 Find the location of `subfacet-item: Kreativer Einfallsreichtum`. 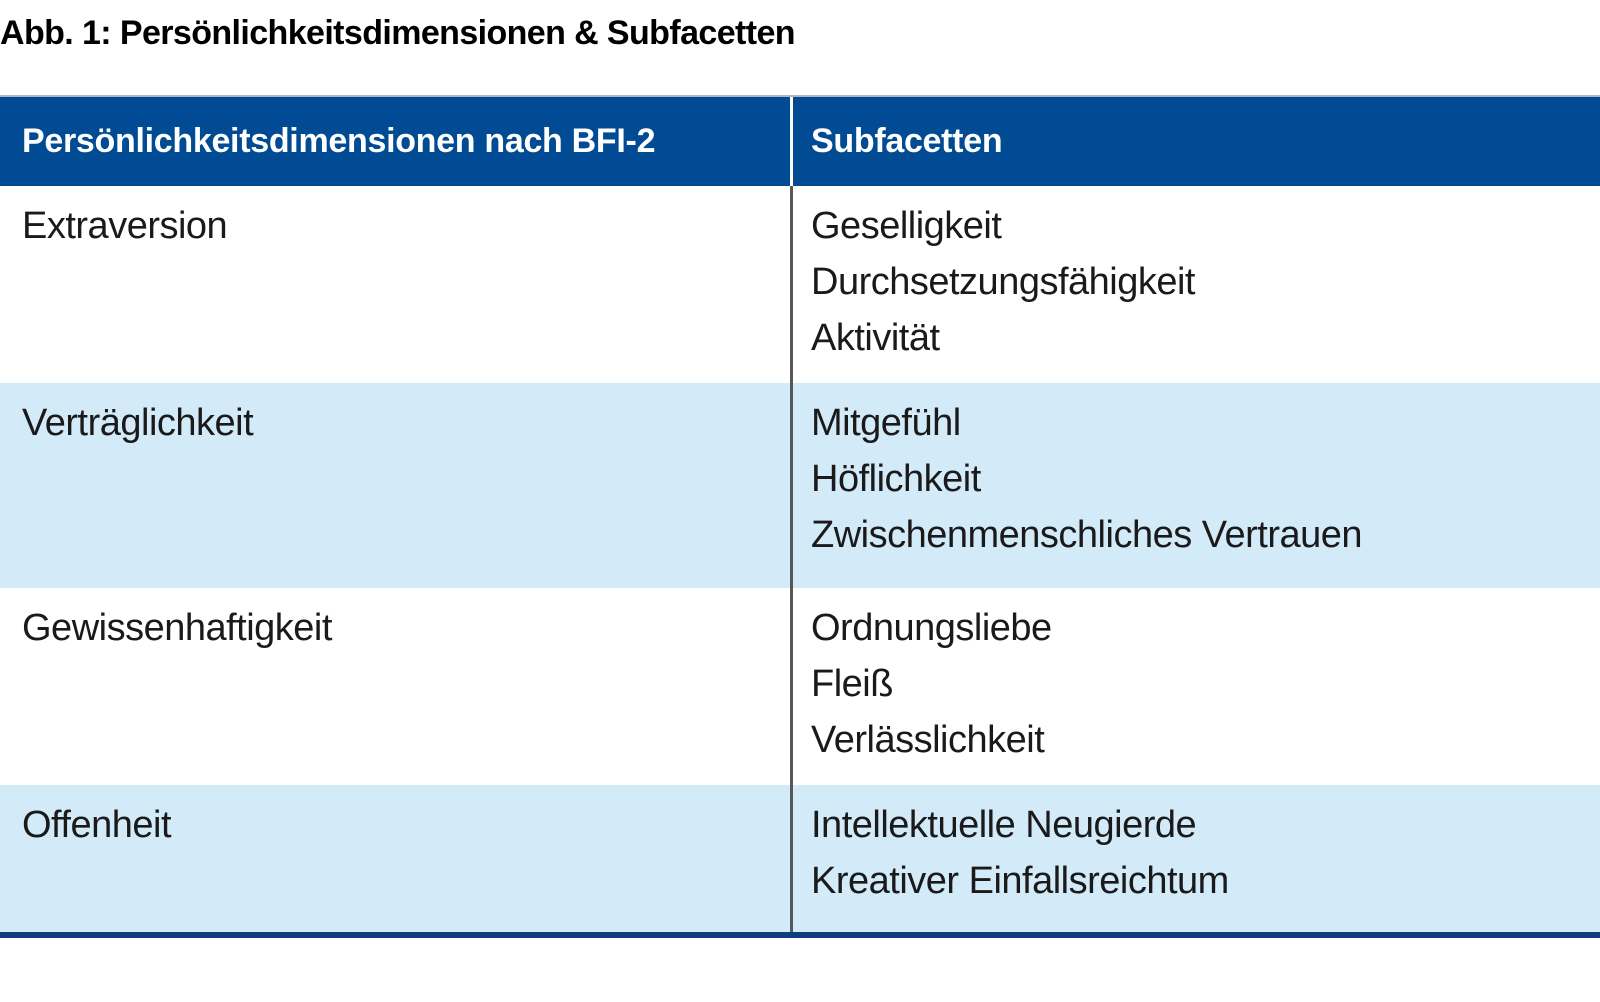

subfacet-item: Kreativer Einfallsreichtum is located at coordinates (1020, 881).